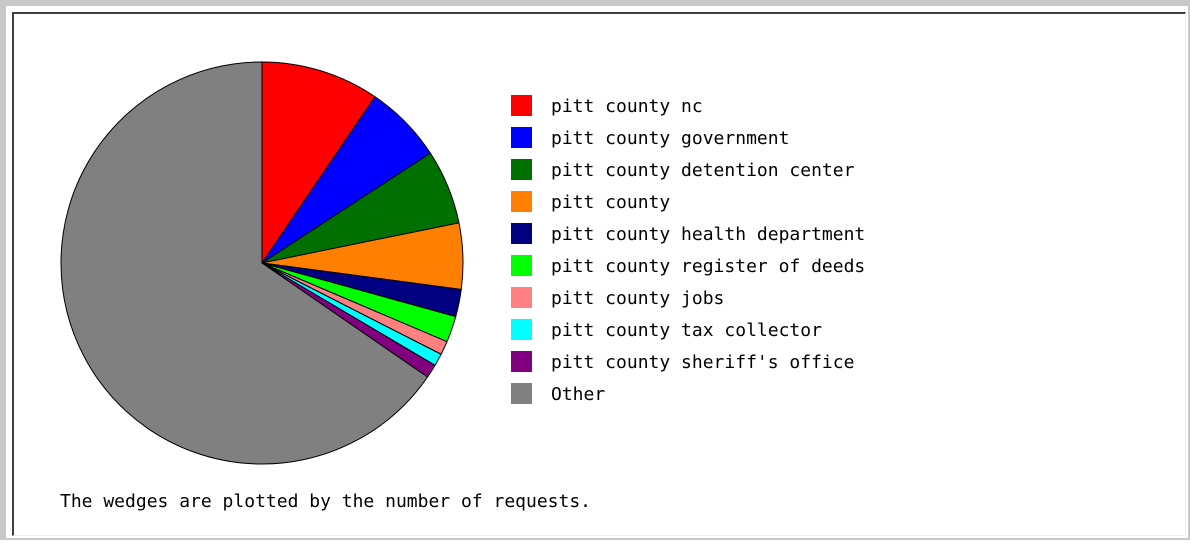 The image size is (1190, 546). Describe the element at coordinates (686, 330) in the screenshot. I see `legend-label-pitt-county-tax-collector: pitt county tax collector` at that location.